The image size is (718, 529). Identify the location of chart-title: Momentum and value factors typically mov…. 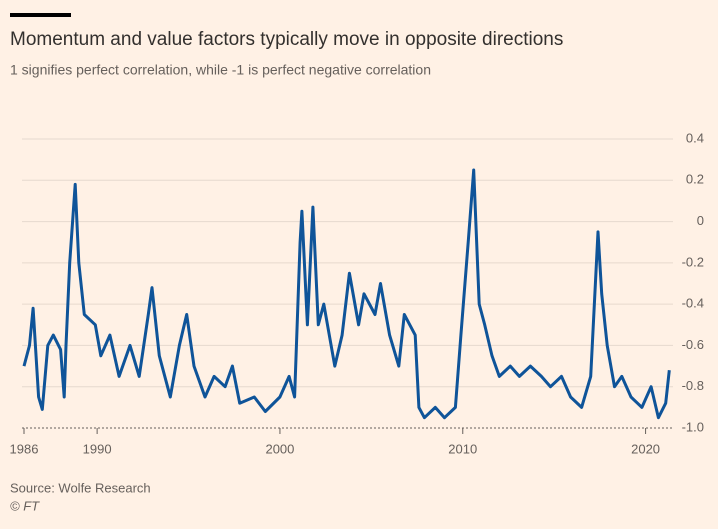
(286, 39).